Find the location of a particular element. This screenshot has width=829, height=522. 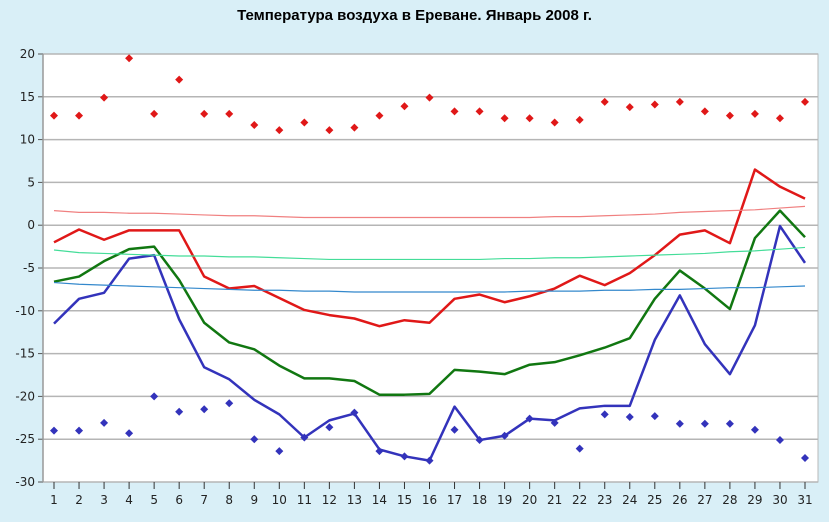

y-tick-label: -25 is located at coordinates (25, 439).